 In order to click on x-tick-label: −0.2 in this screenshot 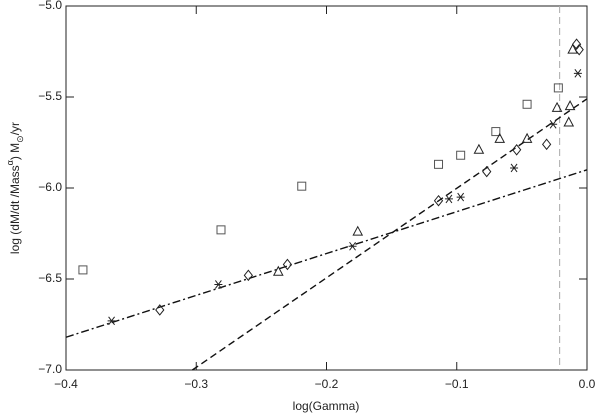, I will do `click(327, 384)`.